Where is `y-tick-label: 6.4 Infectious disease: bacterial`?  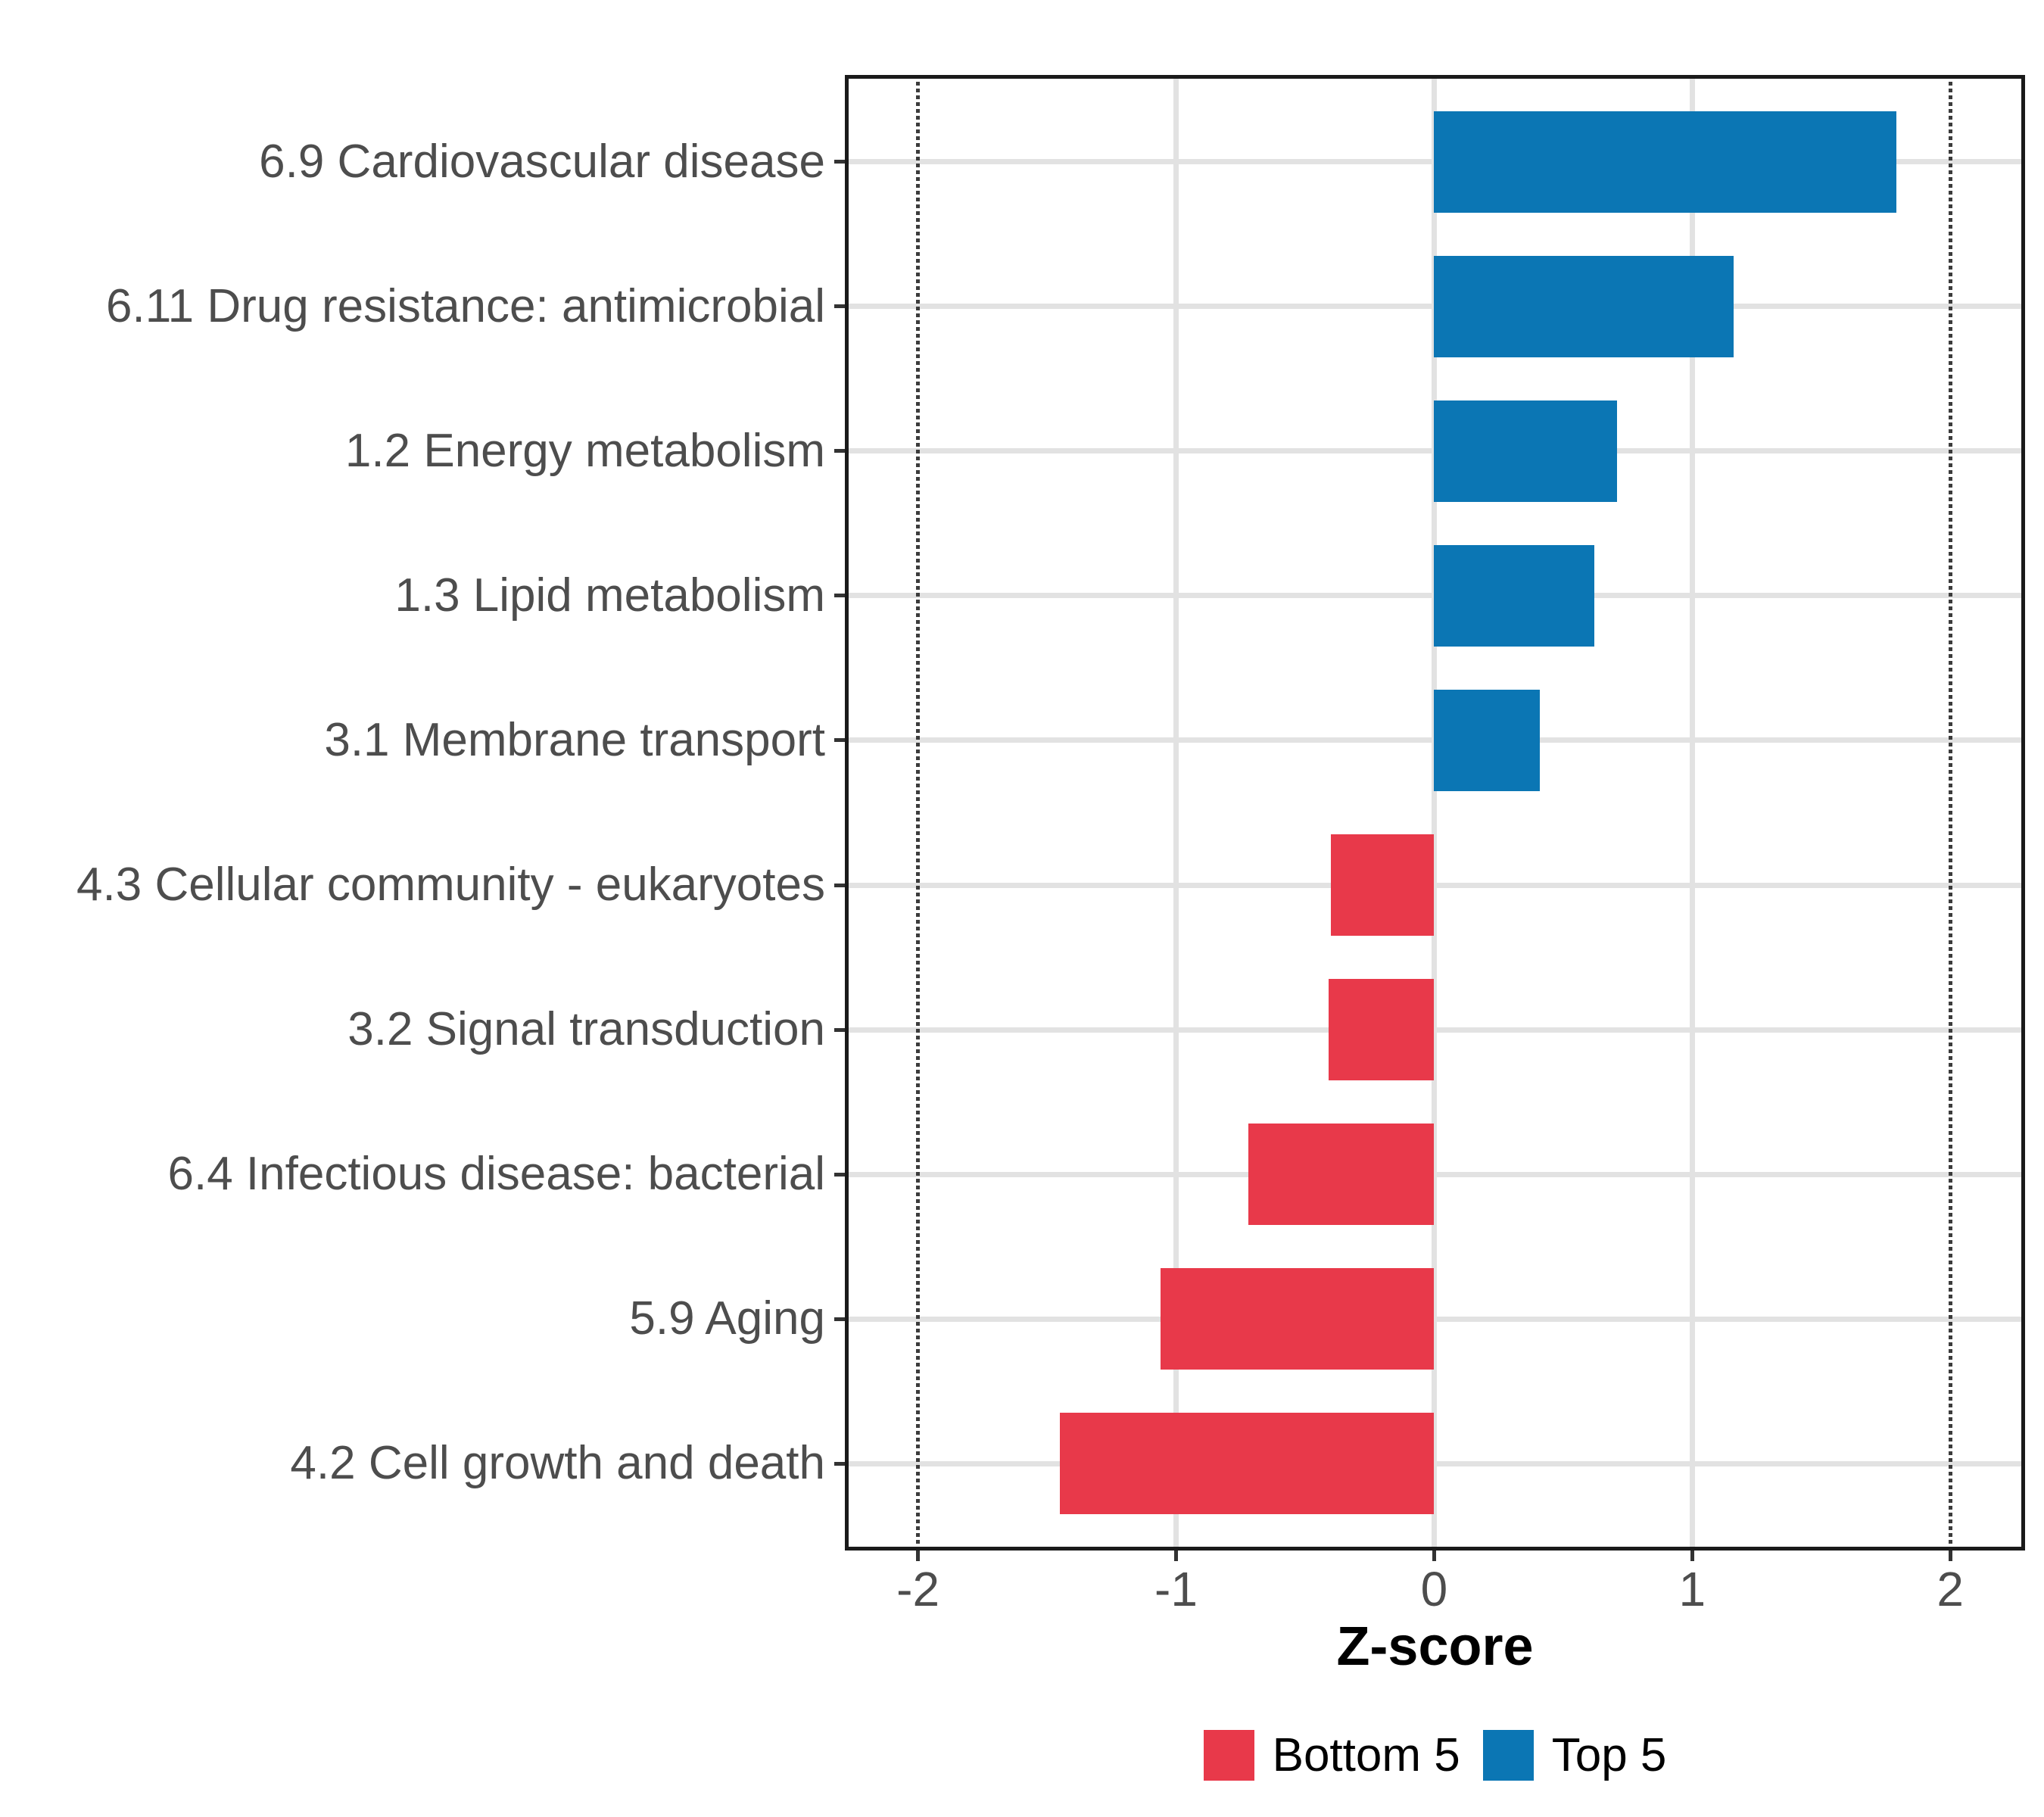
y-tick-label: 6.4 Infectious disease: bacterial is located at coordinates (496, 1174).